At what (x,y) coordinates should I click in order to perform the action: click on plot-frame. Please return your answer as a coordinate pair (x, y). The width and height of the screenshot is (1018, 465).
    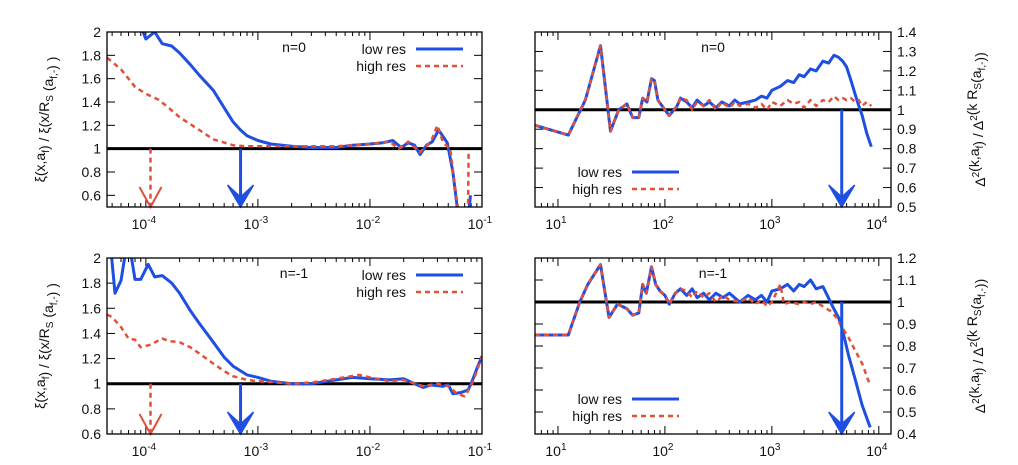
    Looking at the image, I should click on (294, 119).